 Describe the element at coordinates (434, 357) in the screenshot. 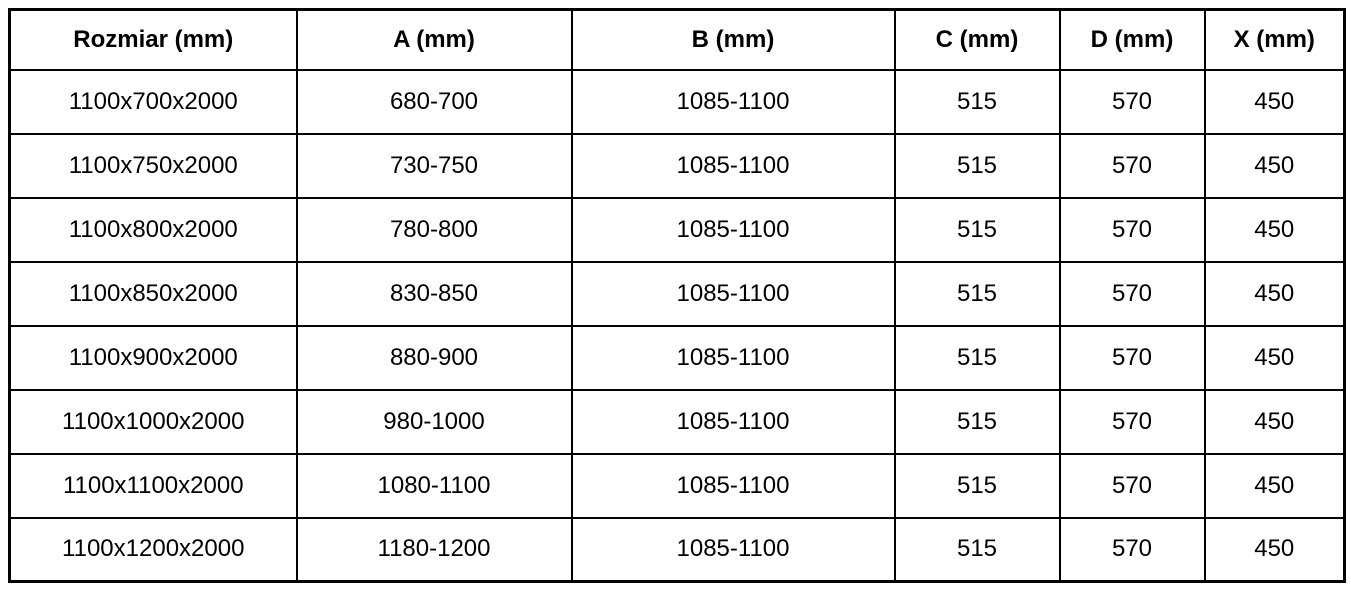

I see `table-cell: 880-900` at that location.